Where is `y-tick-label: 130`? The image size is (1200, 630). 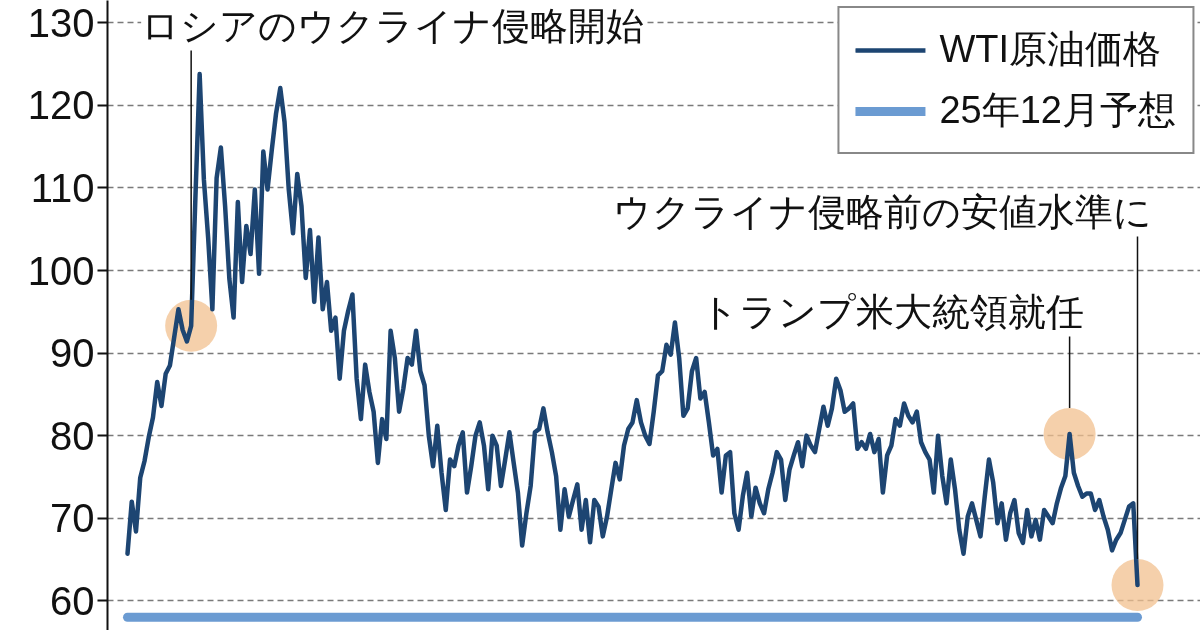
y-tick-label: 130 is located at coordinates (61, 22).